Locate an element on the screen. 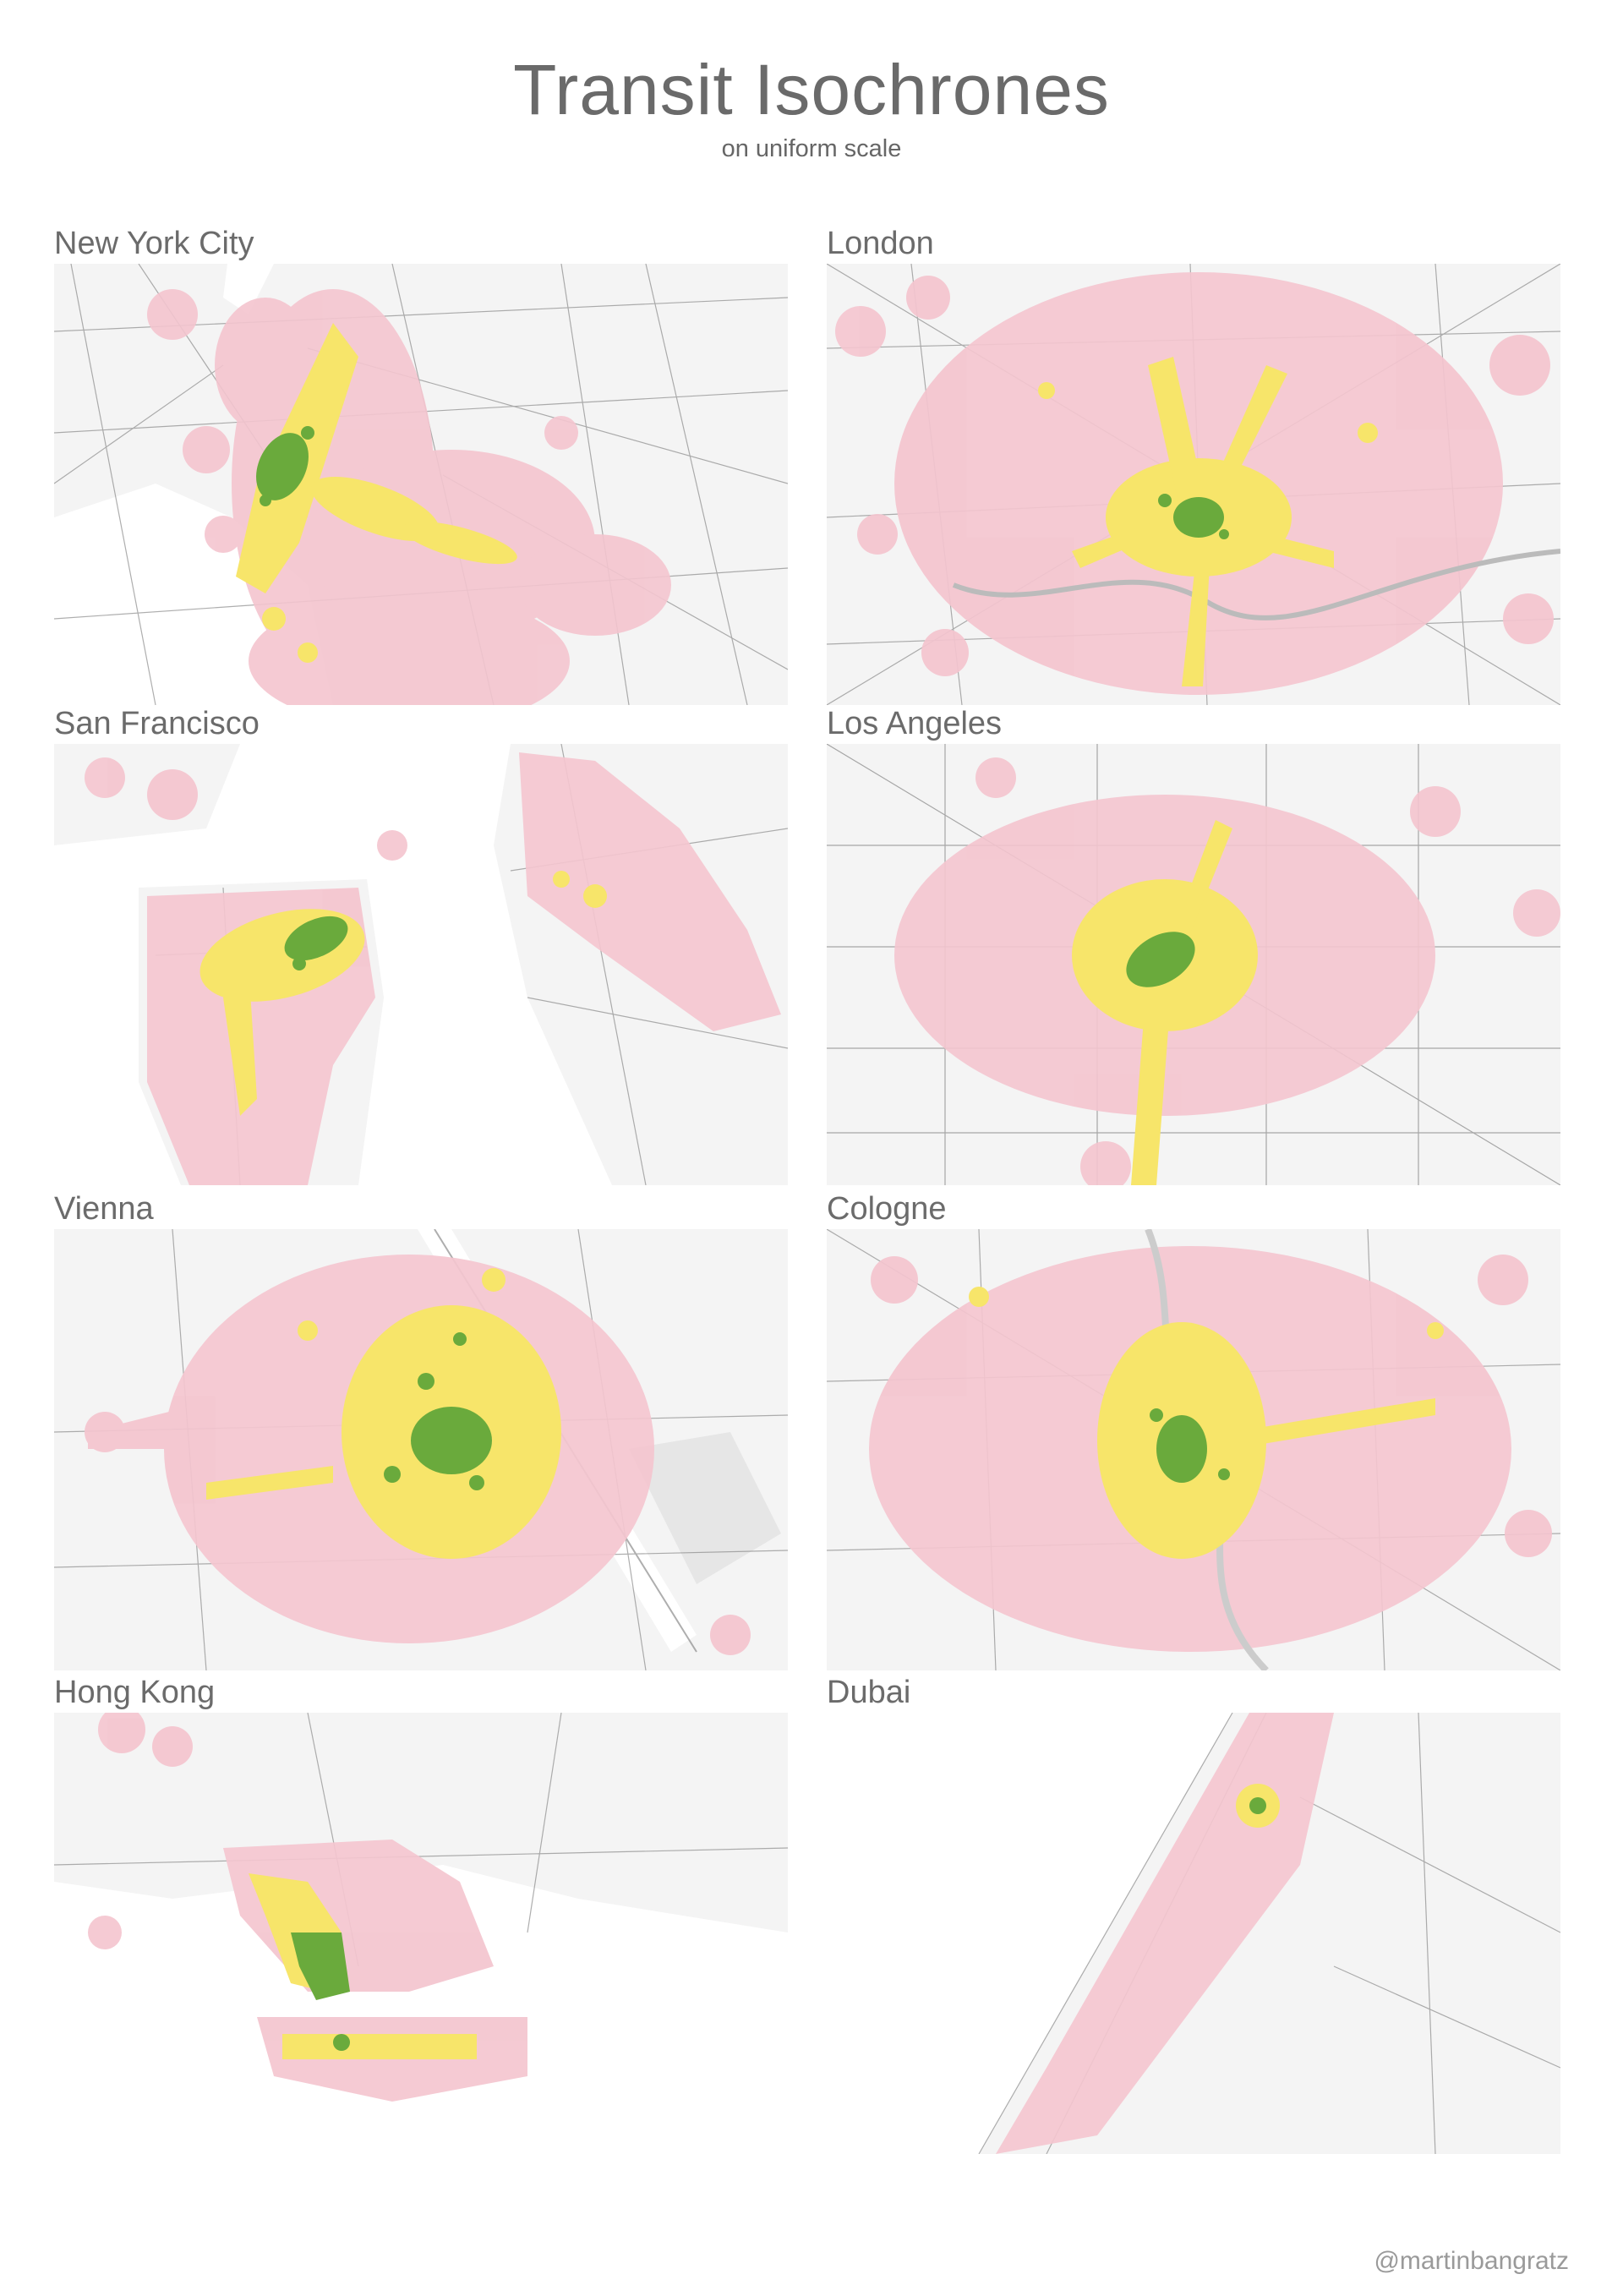 The image size is (1623, 2296). city-label: New York City is located at coordinates (154, 243).